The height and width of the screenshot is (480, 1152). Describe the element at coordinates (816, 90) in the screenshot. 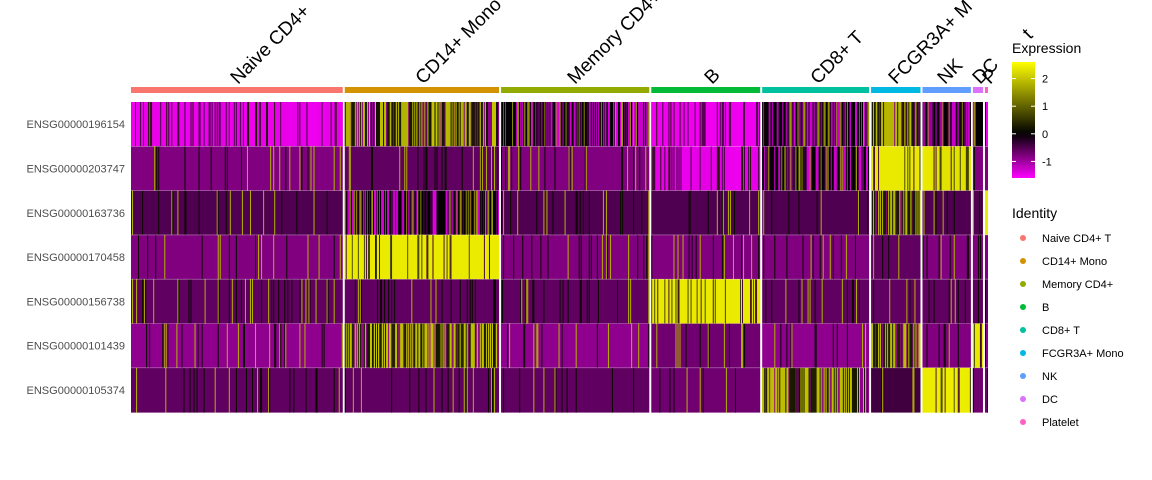

I see `group-bar-cd8-t` at that location.